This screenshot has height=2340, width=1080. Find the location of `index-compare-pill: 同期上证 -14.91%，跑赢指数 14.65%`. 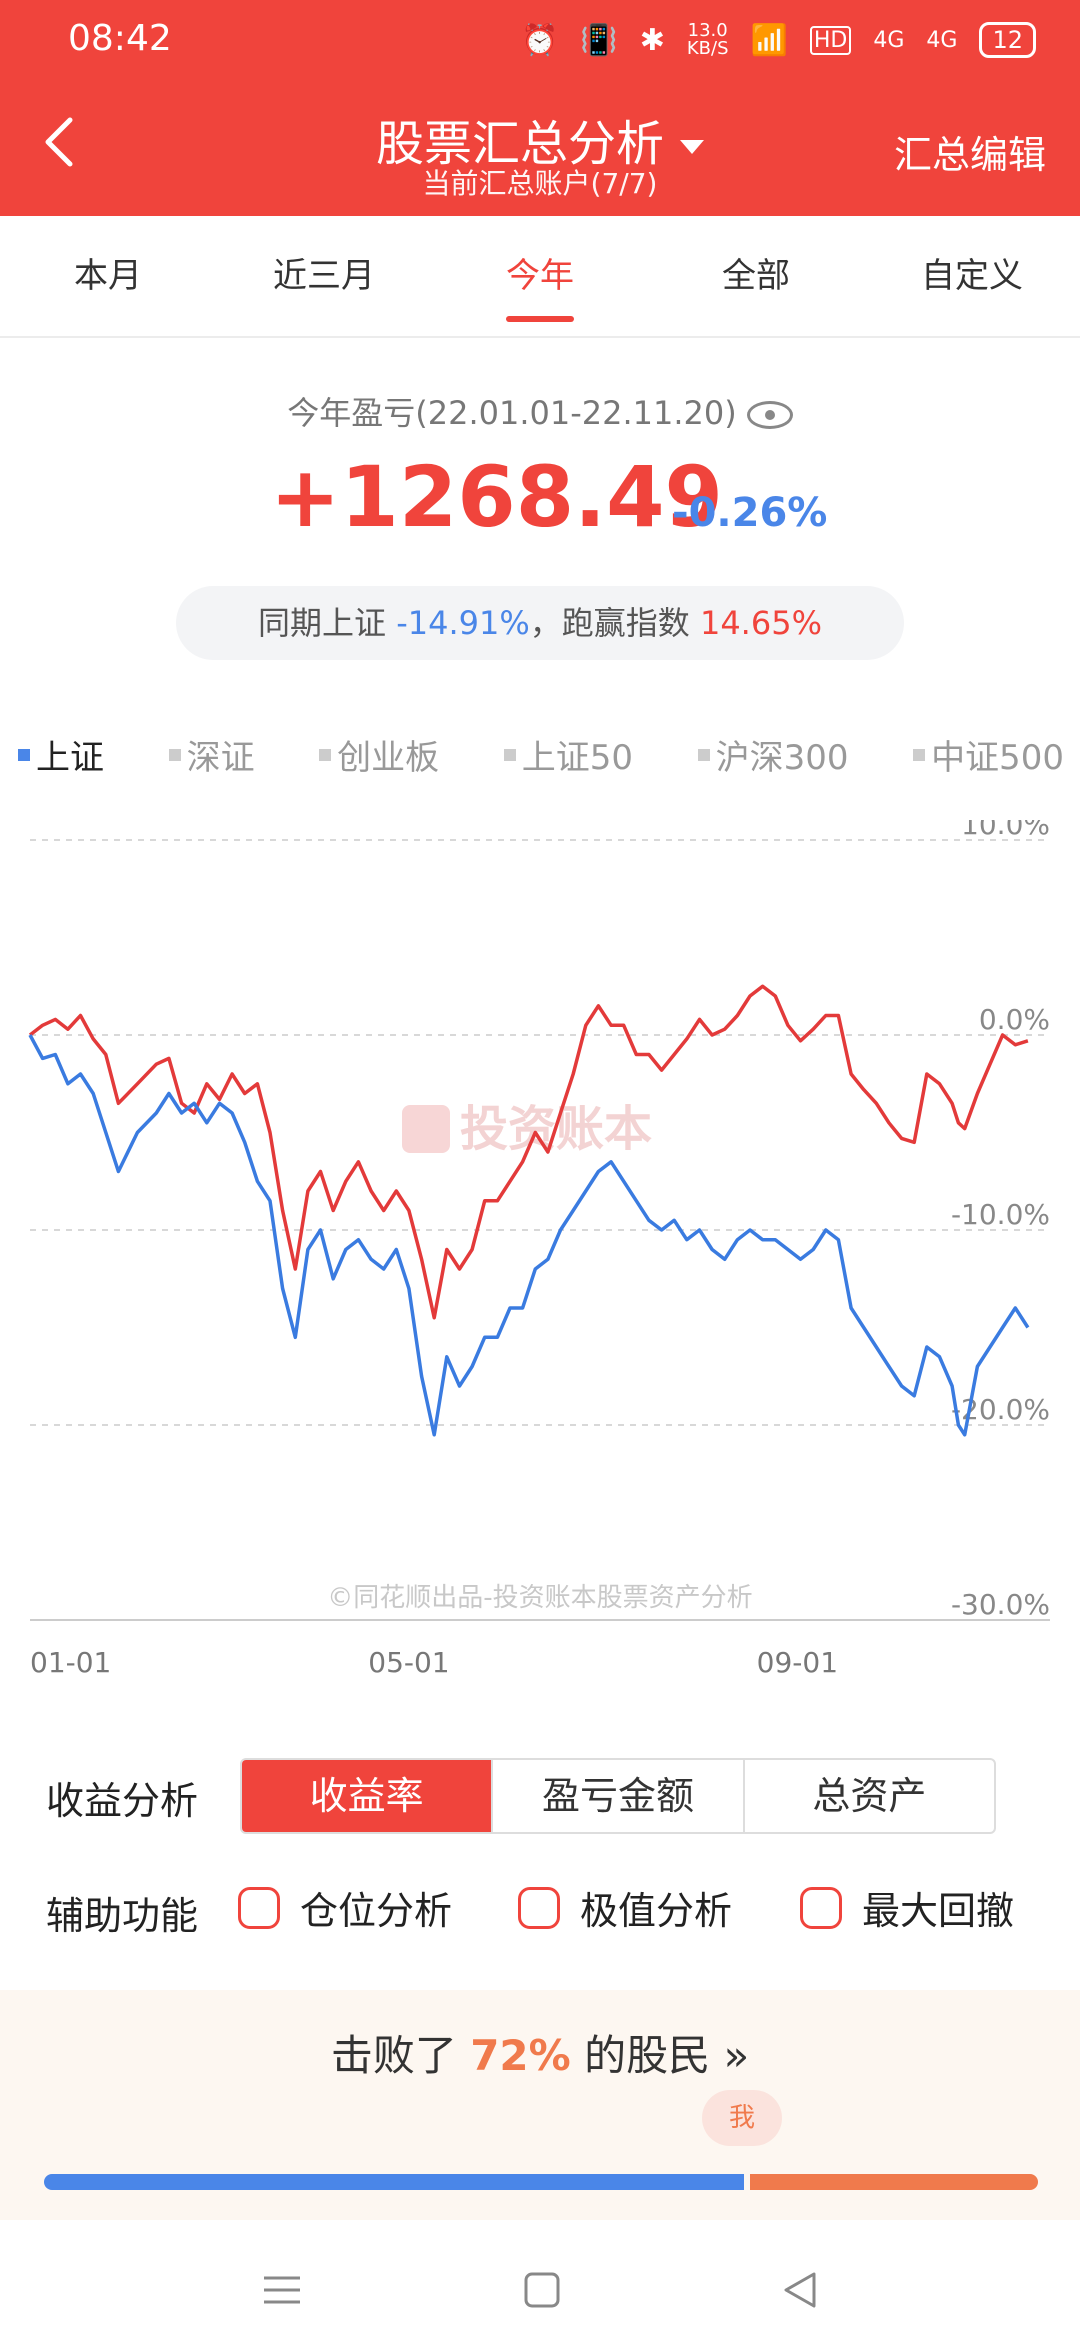

index-compare-pill: 同期上证 -14.91%，跑赢指数 14.65% is located at coordinates (540, 623).